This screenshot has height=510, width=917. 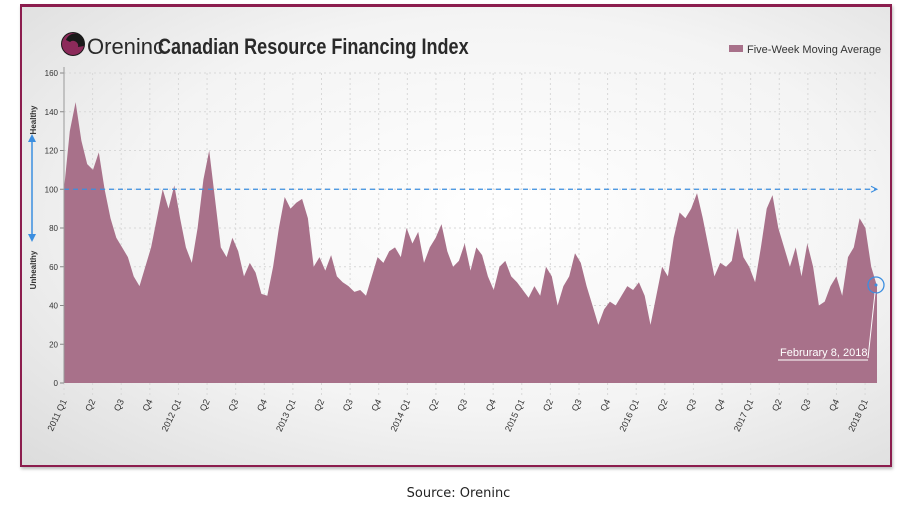 I want to click on y-tick-label: 160, so click(x=52, y=73).